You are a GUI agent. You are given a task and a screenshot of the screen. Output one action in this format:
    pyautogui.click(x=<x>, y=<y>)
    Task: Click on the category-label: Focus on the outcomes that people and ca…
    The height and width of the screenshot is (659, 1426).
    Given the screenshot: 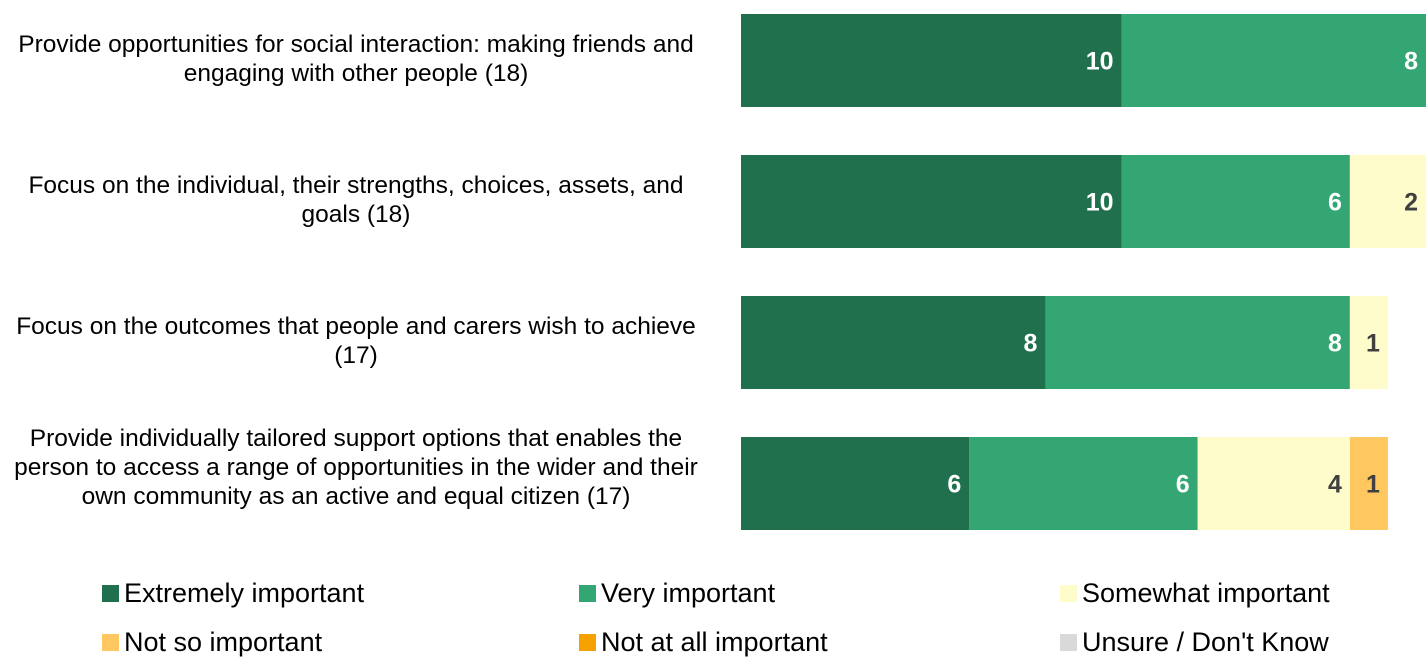 What is the action you would take?
    pyautogui.click(x=356, y=341)
    